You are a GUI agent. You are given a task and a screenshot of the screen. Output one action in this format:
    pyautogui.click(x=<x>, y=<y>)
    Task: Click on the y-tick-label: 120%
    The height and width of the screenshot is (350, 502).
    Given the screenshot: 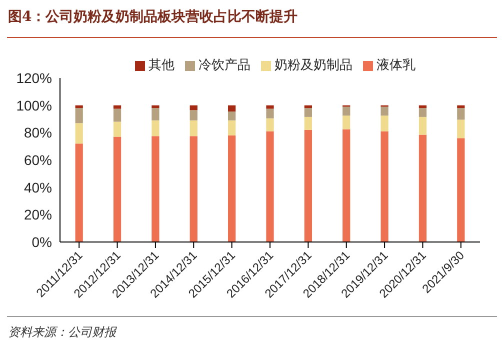 What is the action you would take?
    pyautogui.click(x=34, y=78)
    